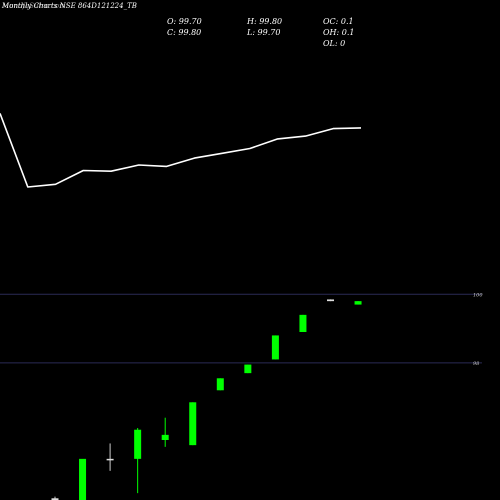 This screenshot has width=500, height=500. What do you see at coordinates (478, 295) in the screenshot?
I see `y-tick-label: 100` at bounding box center [478, 295].